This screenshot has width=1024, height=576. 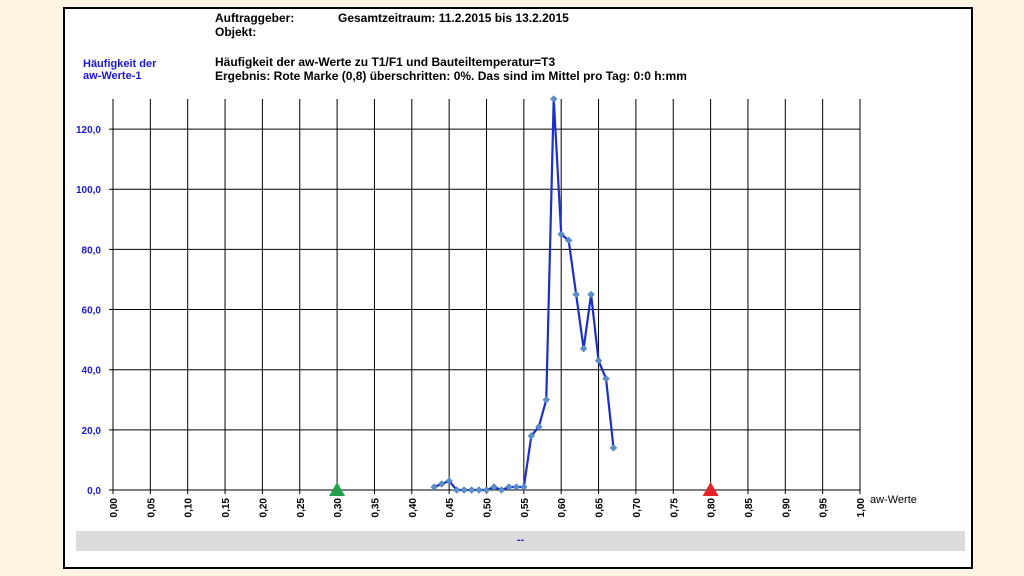 What do you see at coordinates (114, 508) in the screenshot?
I see `x-tick-label: 0,00` at bounding box center [114, 508].